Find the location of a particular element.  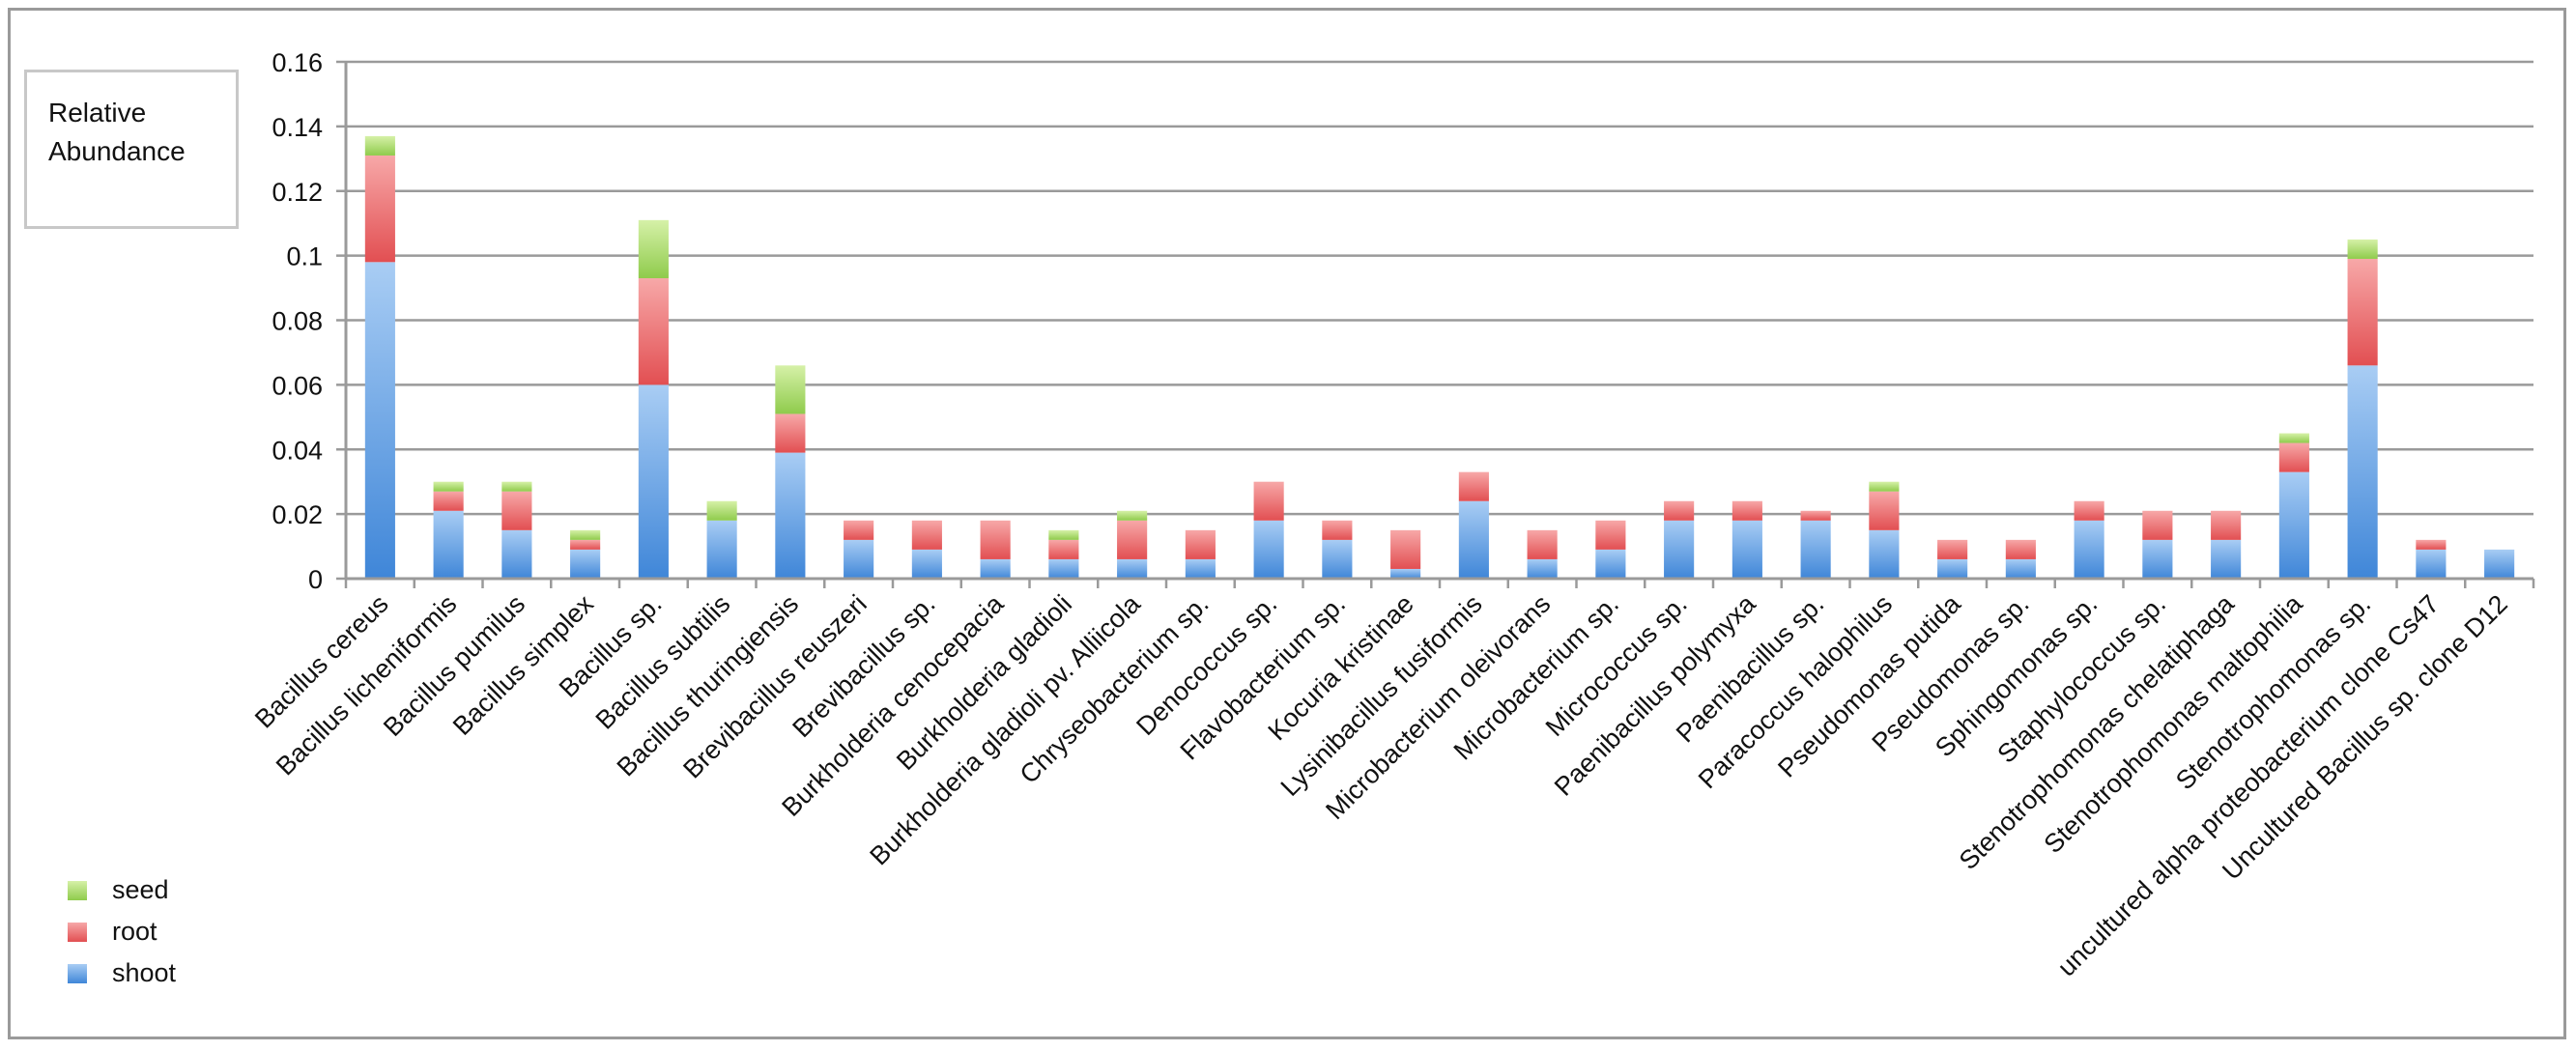

y-axis-label-box: Relative Abundance is located at coordinates (132, 149).